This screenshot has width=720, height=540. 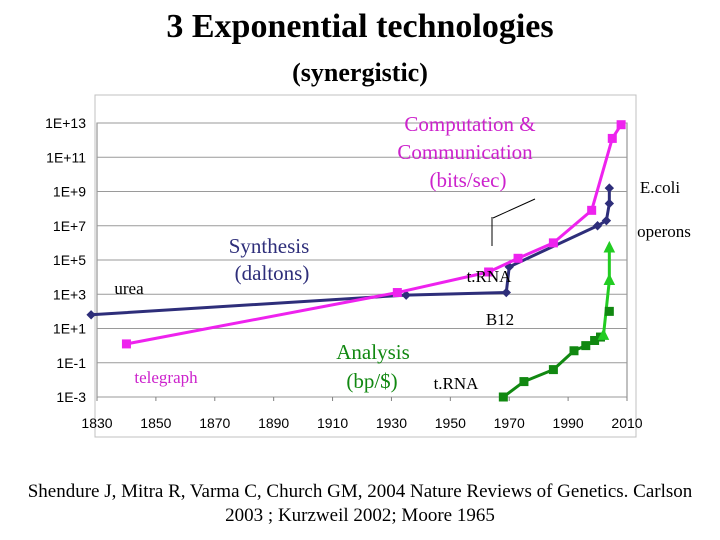 I want to click on label-trna-top: t.RNA, so click(x=490, y=276).